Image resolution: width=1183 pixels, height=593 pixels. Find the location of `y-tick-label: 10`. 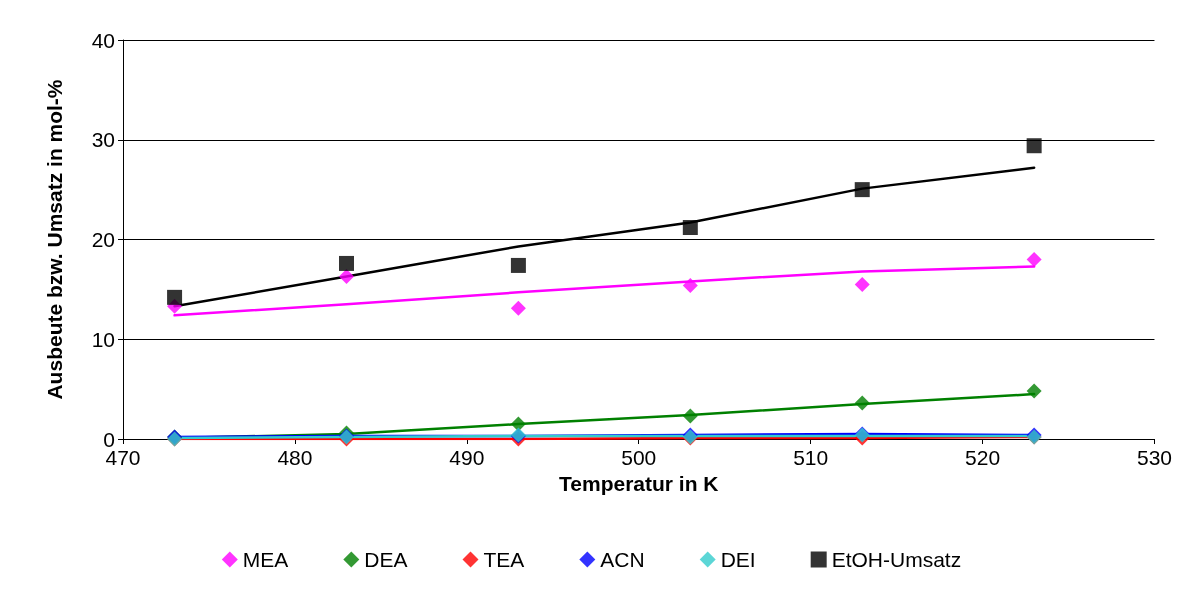

y-tick-label: 10 is located at coordinates (103, 339).